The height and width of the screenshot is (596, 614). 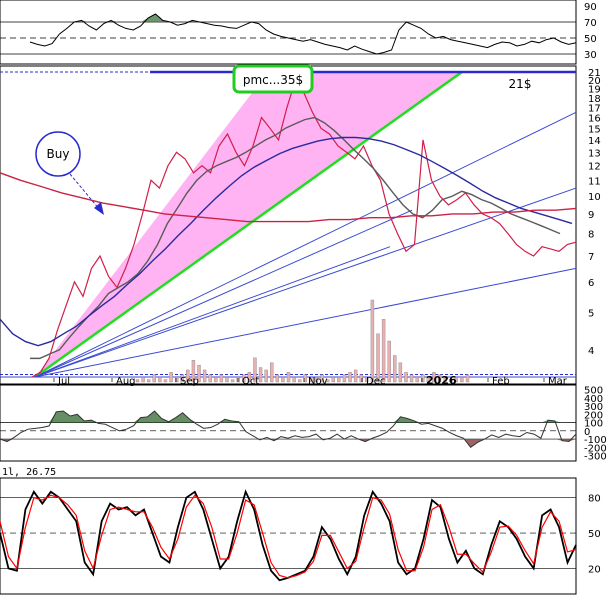 What do you see at coordinates (501, 381) in the screenshot?
I see `month-label: Feb` at bounding box center [501, 381].